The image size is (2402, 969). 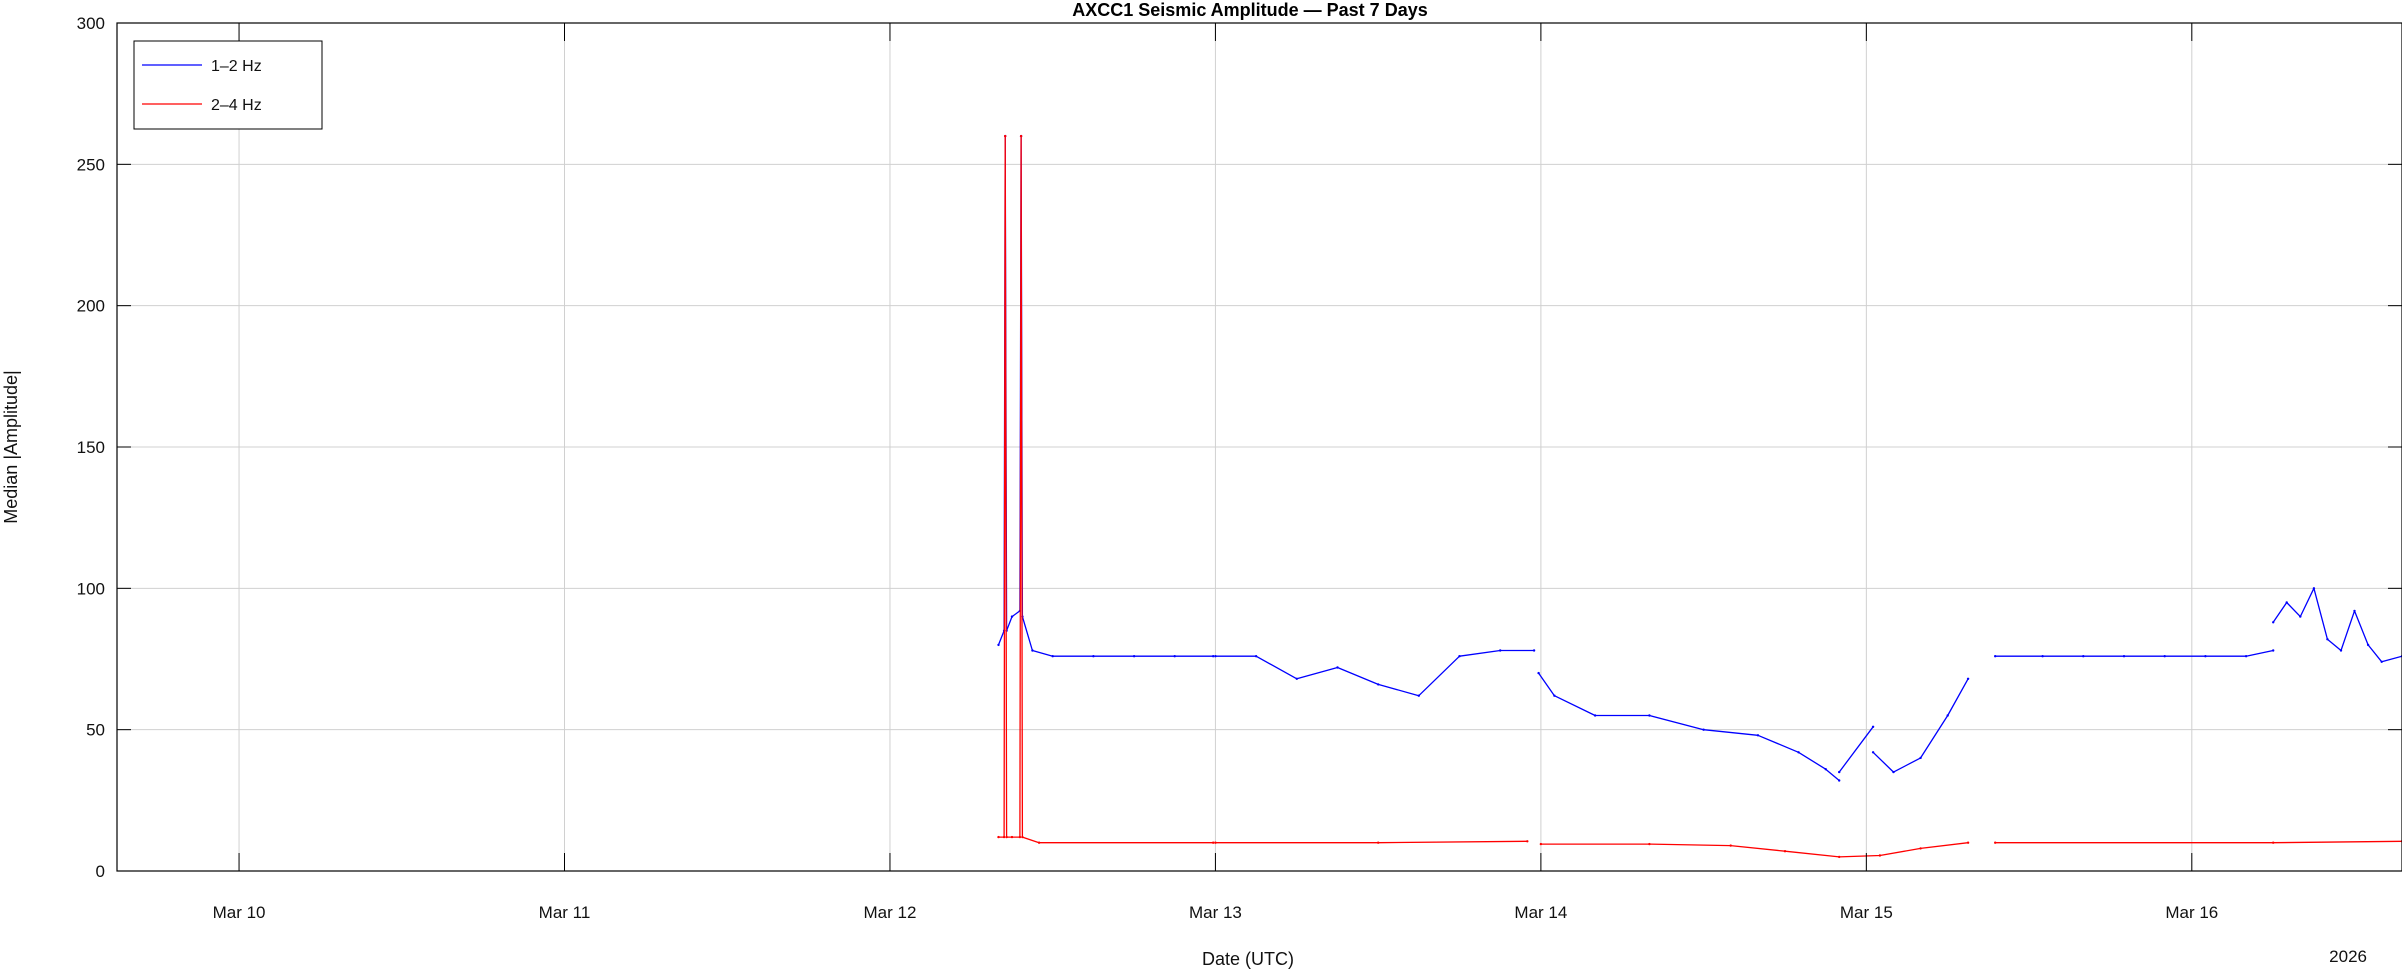 I want to click on x-tick-label: Mar 10, so click(x=239, y=912).